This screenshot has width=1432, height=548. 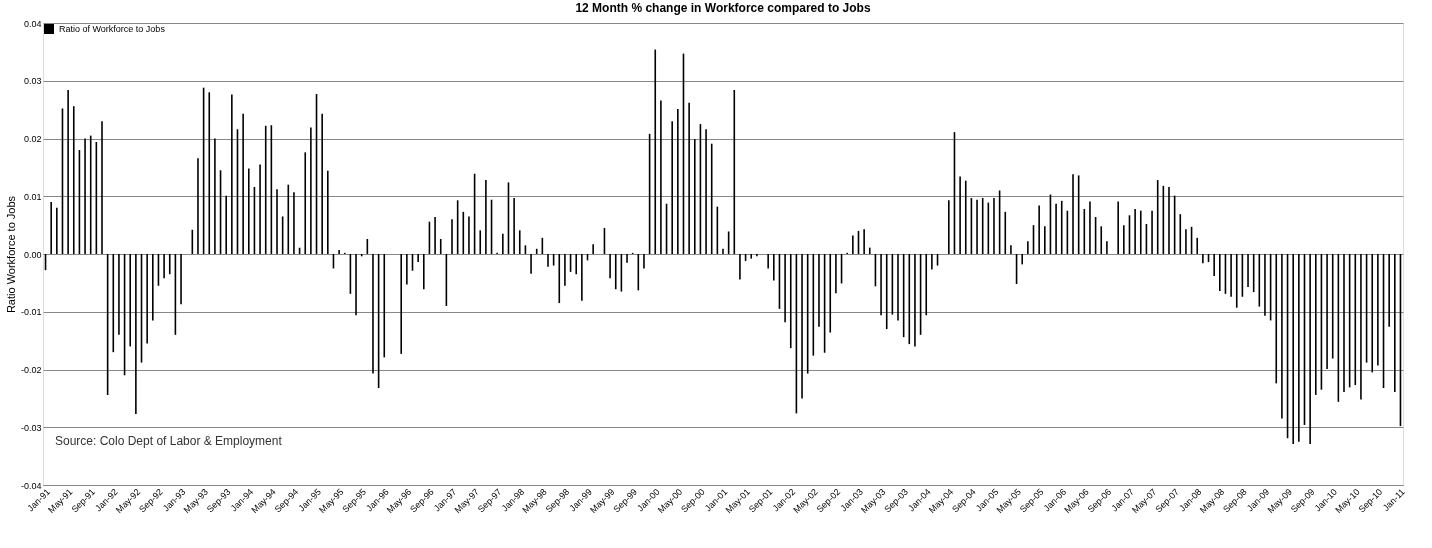 What do you see at coordinates (32, 254) in the screenshot?
I see `y-tick-label: 0.00` at bounding box center [32, 254].